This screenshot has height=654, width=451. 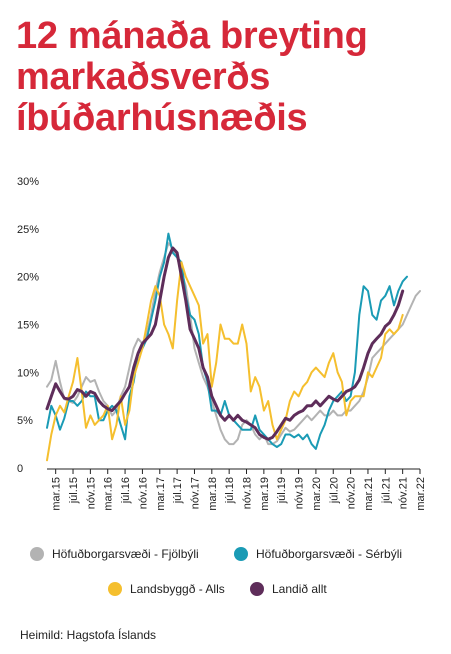 I want to click on y-tick-label: 0, so click(x=20, y=469).